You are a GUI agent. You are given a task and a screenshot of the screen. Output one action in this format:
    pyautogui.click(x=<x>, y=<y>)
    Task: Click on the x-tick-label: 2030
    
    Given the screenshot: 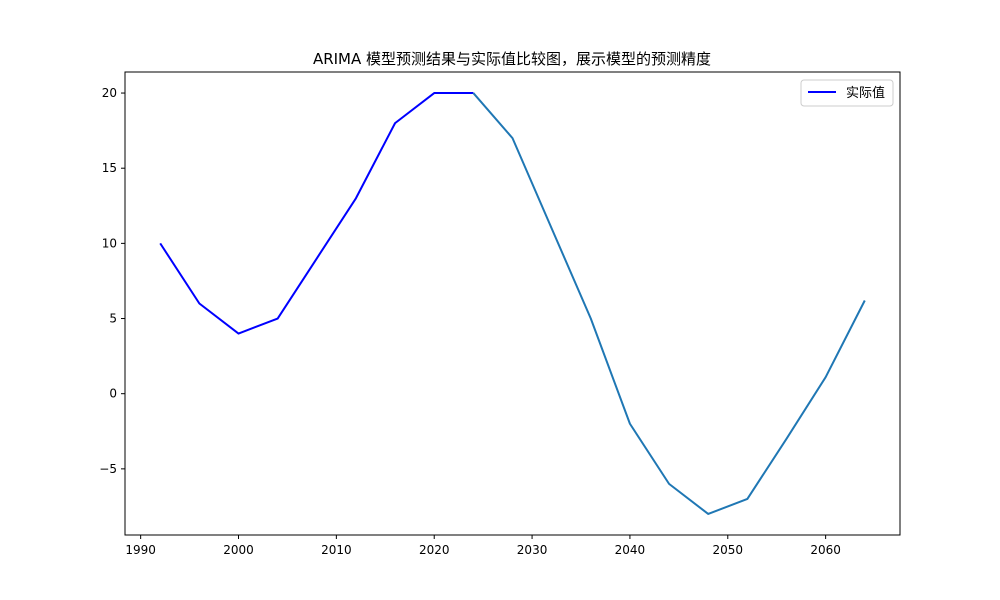 What is the action you would take?
    pyautogui.click(x=532, y=550)
    